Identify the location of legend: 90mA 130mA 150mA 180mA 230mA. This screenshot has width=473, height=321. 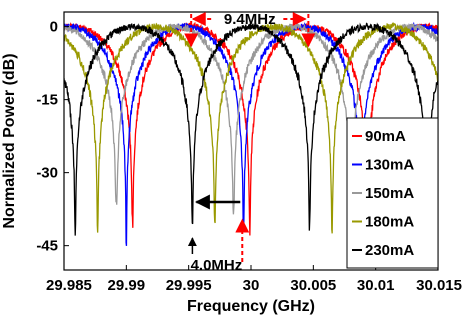
(392, 193).